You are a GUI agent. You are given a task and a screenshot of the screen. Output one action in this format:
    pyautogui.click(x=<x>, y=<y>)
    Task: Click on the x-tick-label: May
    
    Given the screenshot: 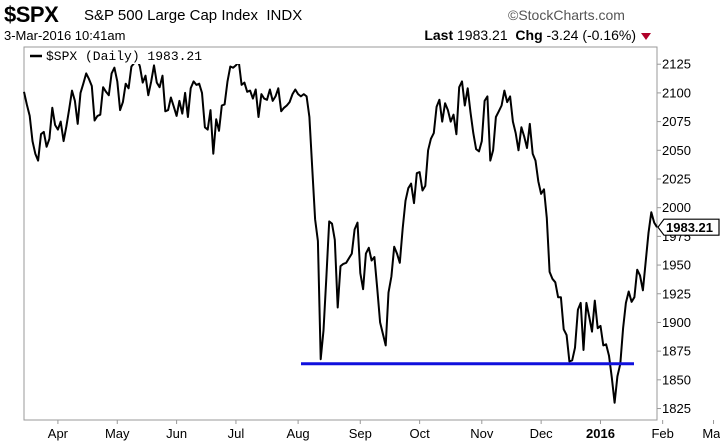 What is the action you would take?
    pyautogui.click(x=117, y=433)
    